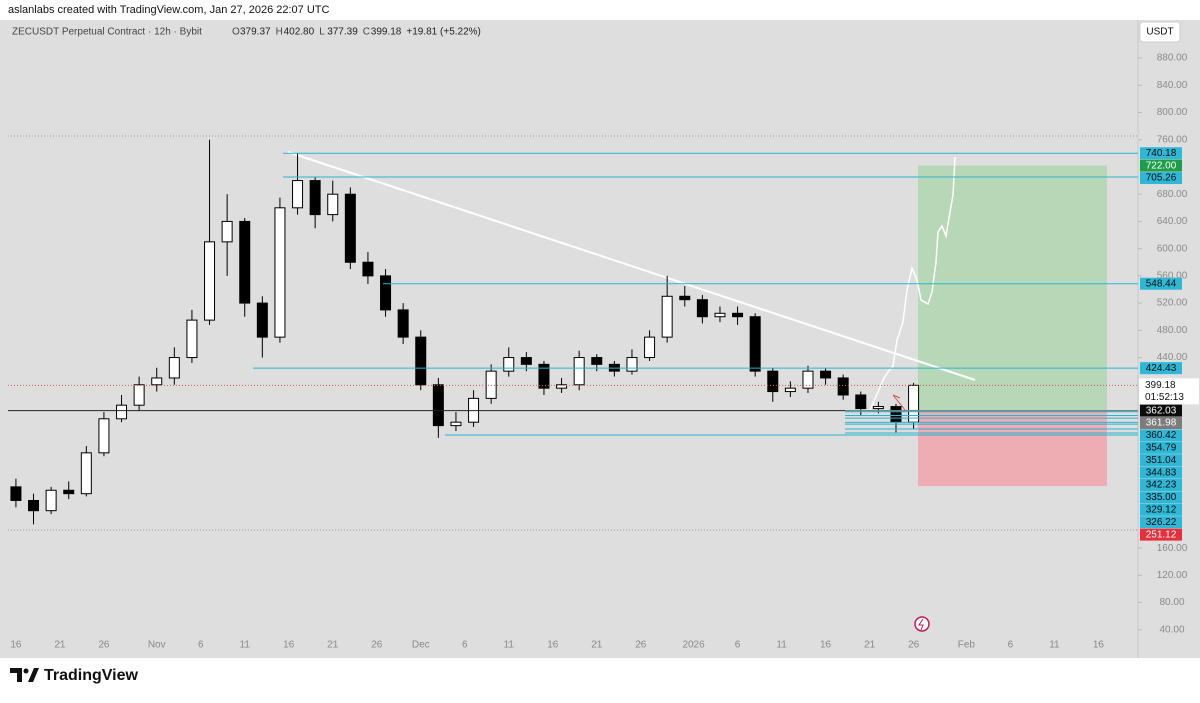 This screenshot has height=703, width=1200. What do you see at coordinates (967, 645) in the screenshot?
I see `x-tick-label: Feb` at bounding box center [967, 645].